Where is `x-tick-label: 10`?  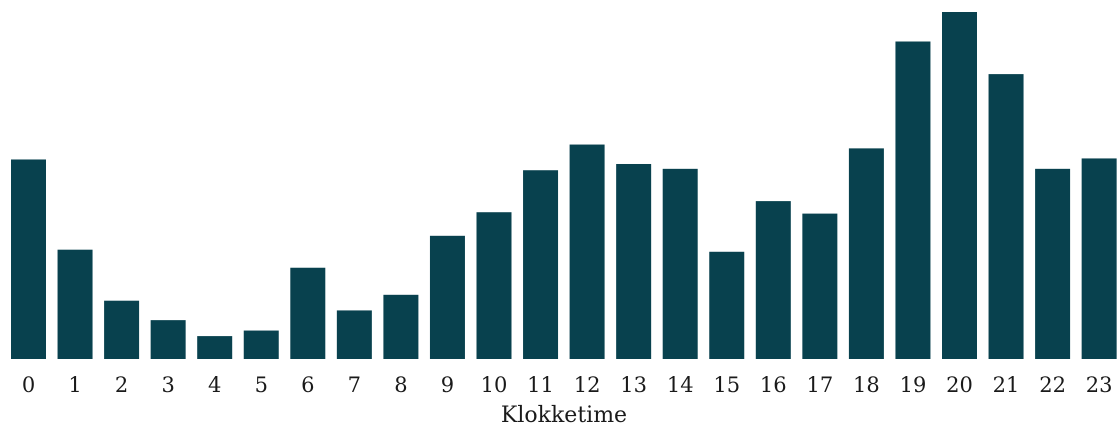
x-tick-label: 10 is located at coordinates (494, 385).